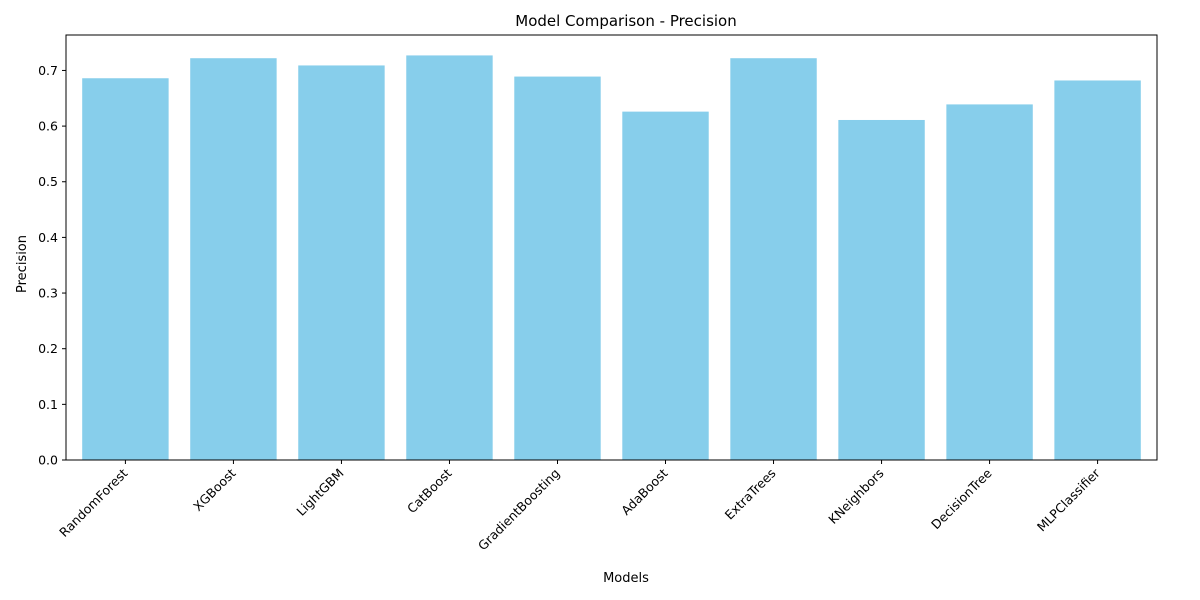  What do you see at coordinates (429, 490) in the screenshot?
I see `x-tick-label: CatBoost` at bounding box center [429, 490].